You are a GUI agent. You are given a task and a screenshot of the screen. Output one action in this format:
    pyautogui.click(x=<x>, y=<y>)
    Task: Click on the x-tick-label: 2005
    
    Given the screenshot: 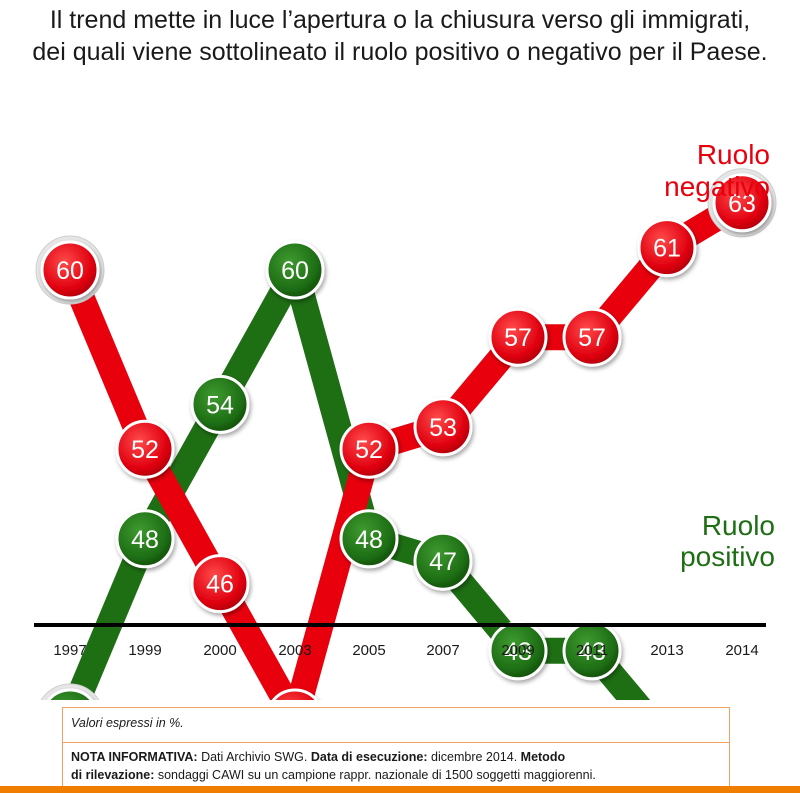 What is the action you would take?
    pyautogui.click(x=368, y=650)
    